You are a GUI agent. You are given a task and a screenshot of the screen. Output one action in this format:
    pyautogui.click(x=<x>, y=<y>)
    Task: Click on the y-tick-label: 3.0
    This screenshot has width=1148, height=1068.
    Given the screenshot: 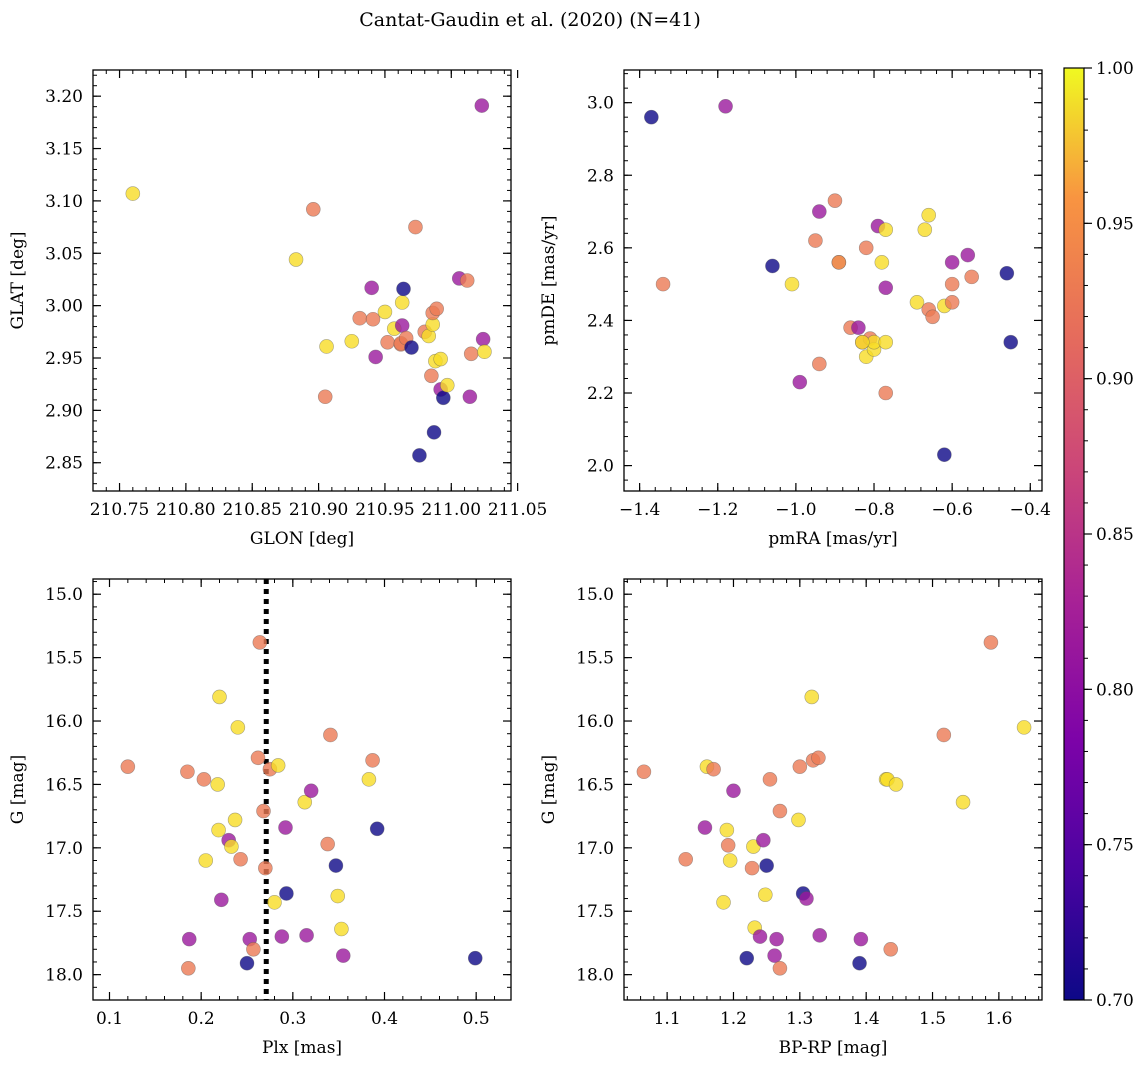 What is the action you would take?
    pyautogui.click(x=600, y=104)
    